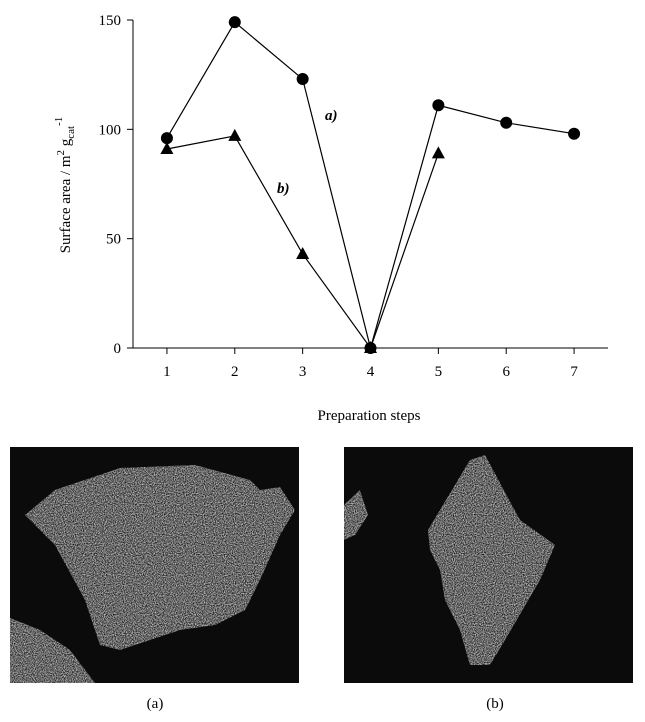 This screenshot has width=645, height=722. I want to click on y-axis-label: Surface area / m2 gcat-1, so click(65, 185).